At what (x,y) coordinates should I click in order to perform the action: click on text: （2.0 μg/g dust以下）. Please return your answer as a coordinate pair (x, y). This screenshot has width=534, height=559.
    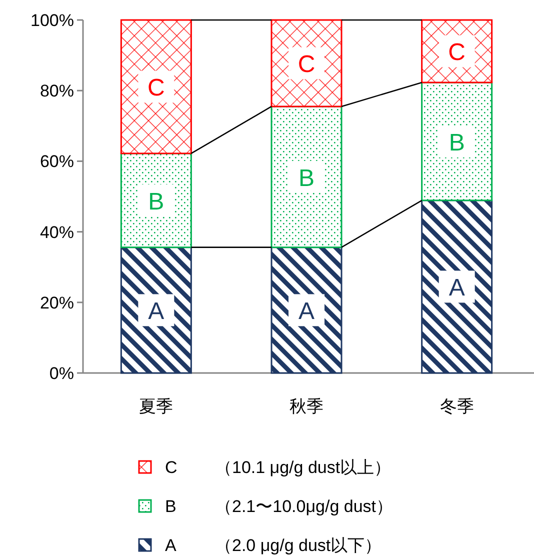
    Looking at the image, I should click on (298, 545).